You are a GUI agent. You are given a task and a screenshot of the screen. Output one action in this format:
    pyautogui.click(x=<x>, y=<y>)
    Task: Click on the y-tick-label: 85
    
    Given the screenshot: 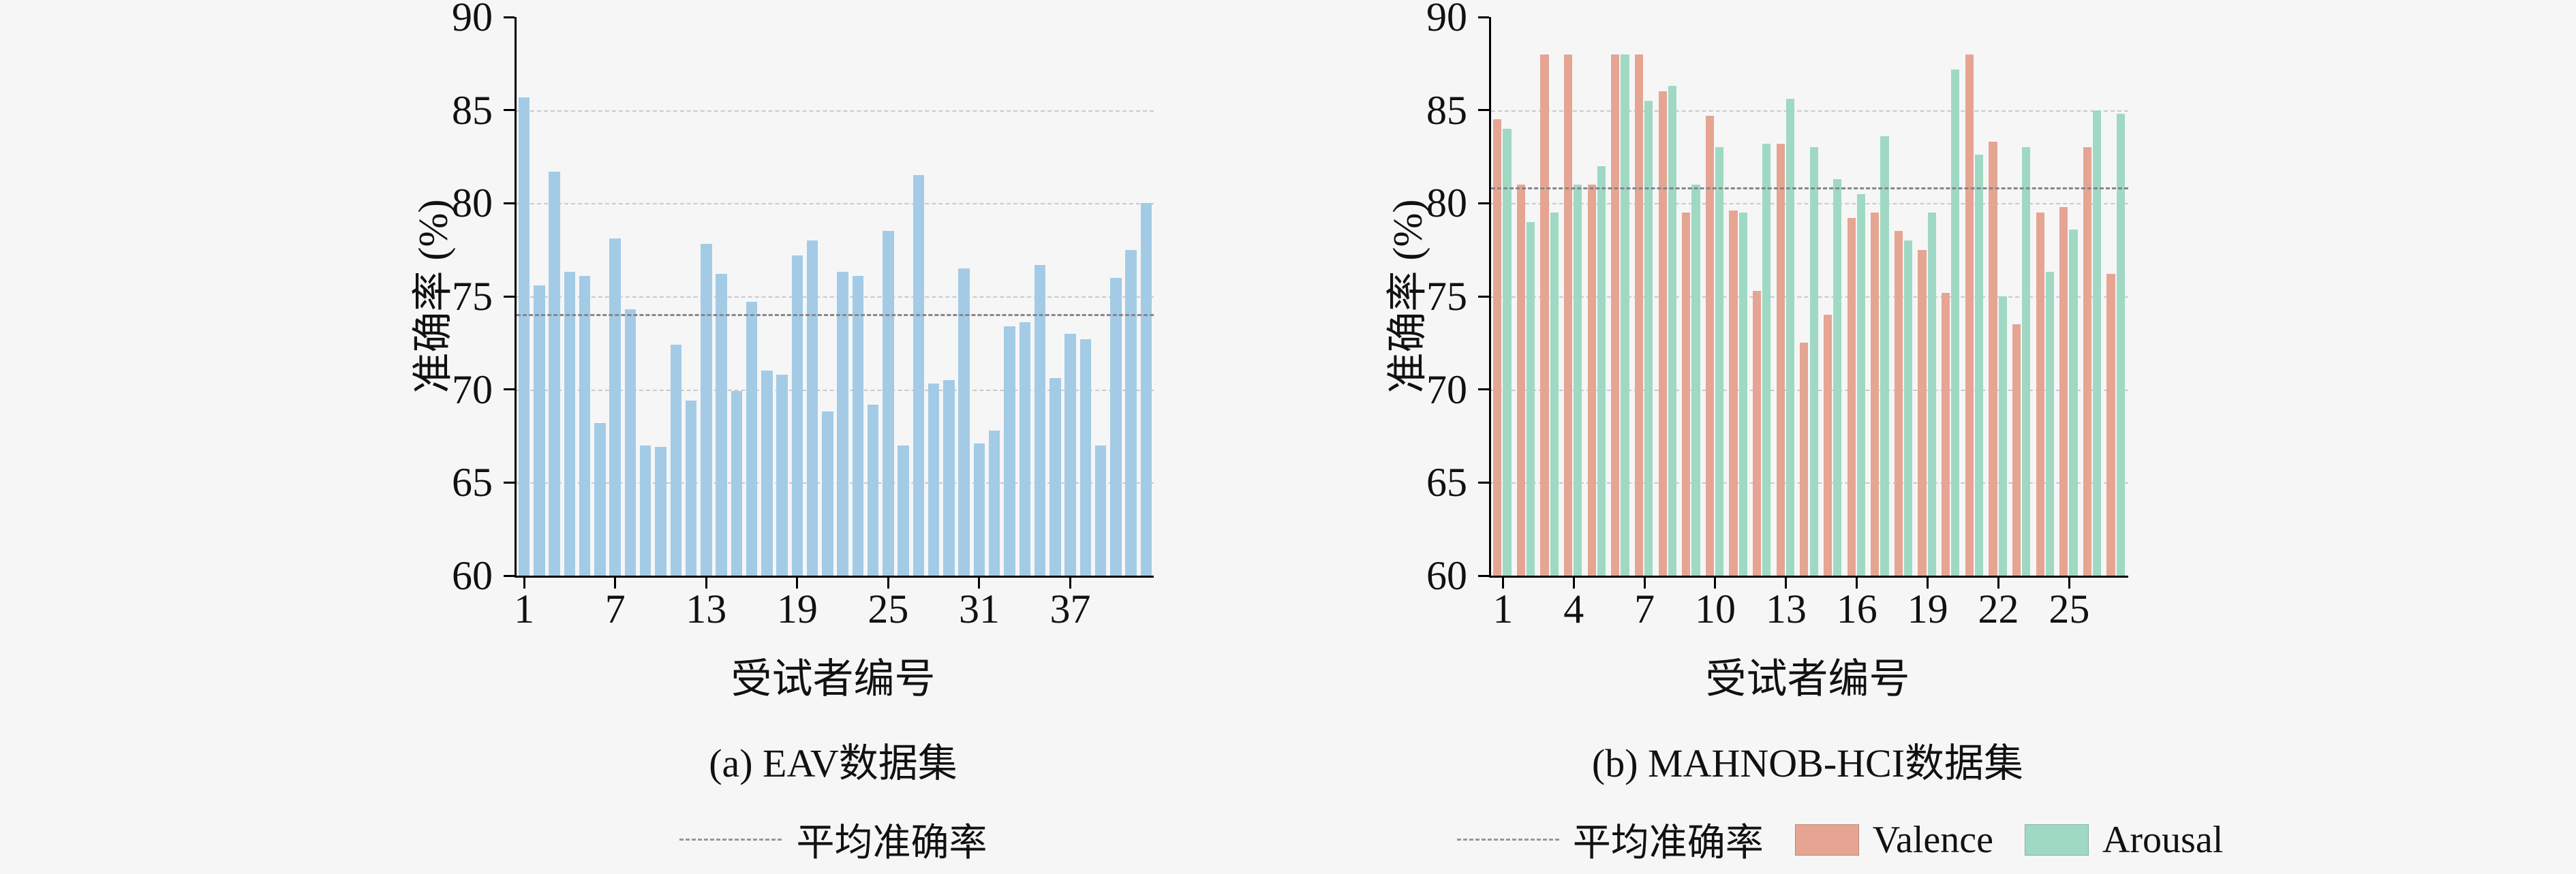 What is the action you would take?
    pyautogui.click(x=1446, y=110)
    